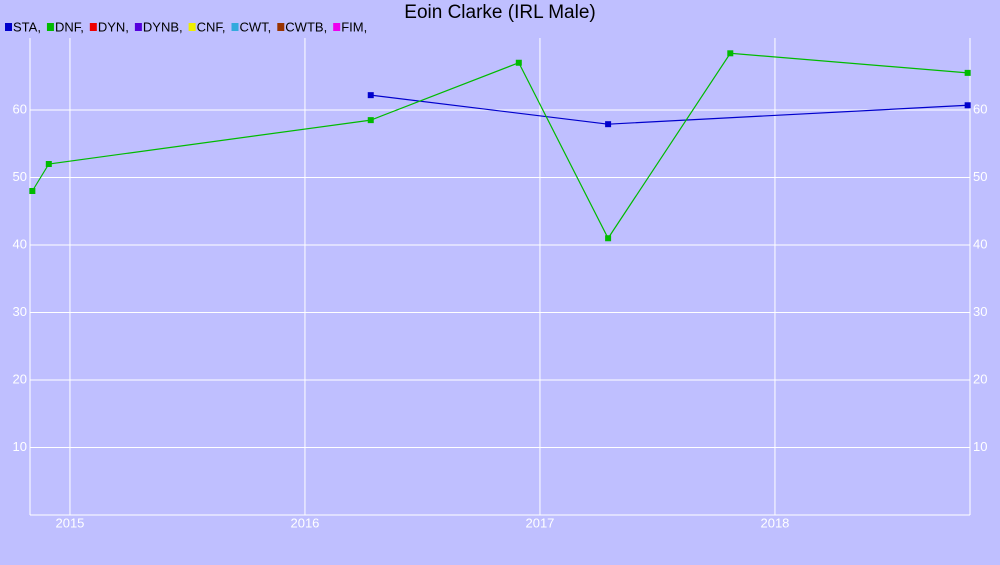 The height and width of the screenshot is (565, 1000). I want to click on chart-title: Eoin Clarke (IRL Male), so click(499, 12).